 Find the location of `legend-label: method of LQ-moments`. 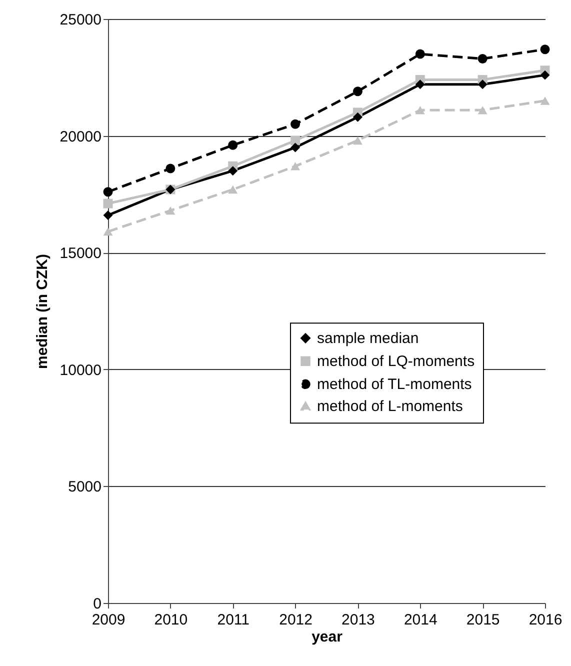

legend-label: method of LQ-moments is located at coordinates (396, 361).